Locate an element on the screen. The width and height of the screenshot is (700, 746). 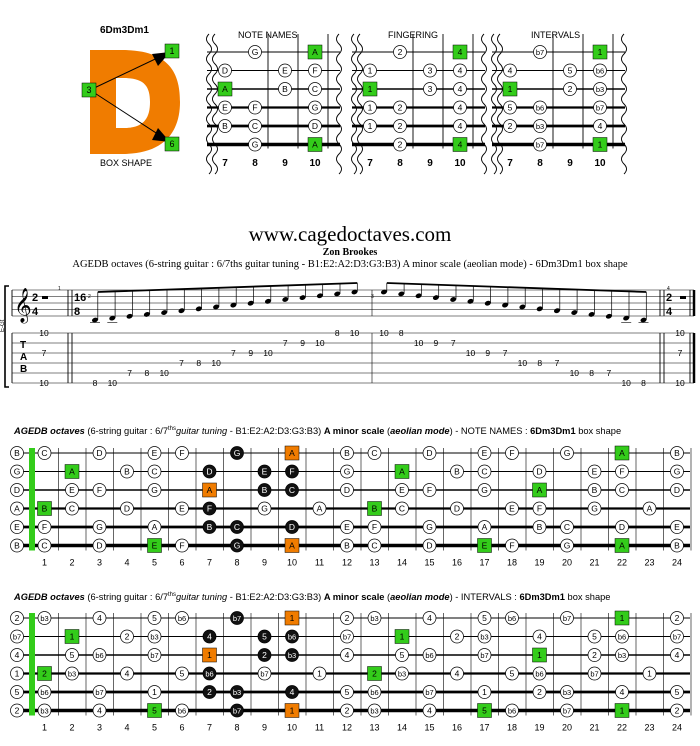
fret-number: 10 is located at coordinates (292, 728).